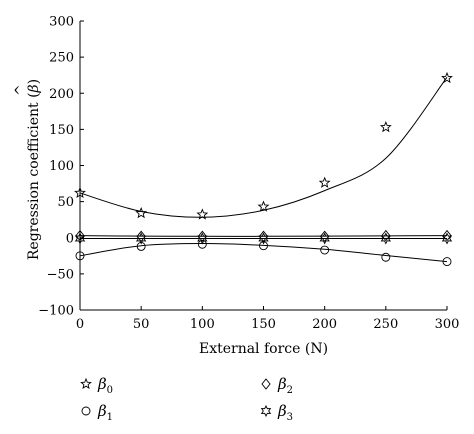 Image resolution: width=474 pixels, height=434 pixels. I want to click on fit-curve-beta2, so click(263, 236).